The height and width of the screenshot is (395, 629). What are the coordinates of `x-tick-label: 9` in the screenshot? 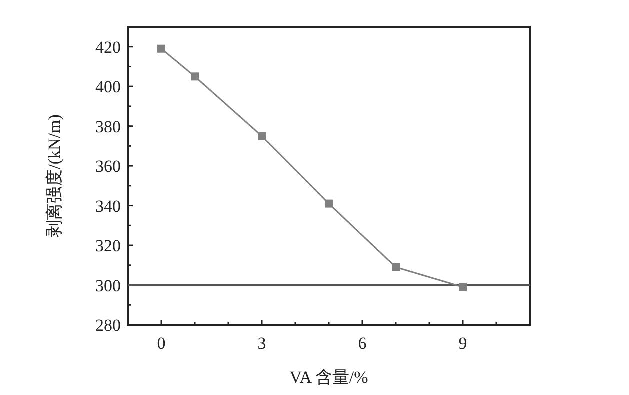 It's located at (463, 343).